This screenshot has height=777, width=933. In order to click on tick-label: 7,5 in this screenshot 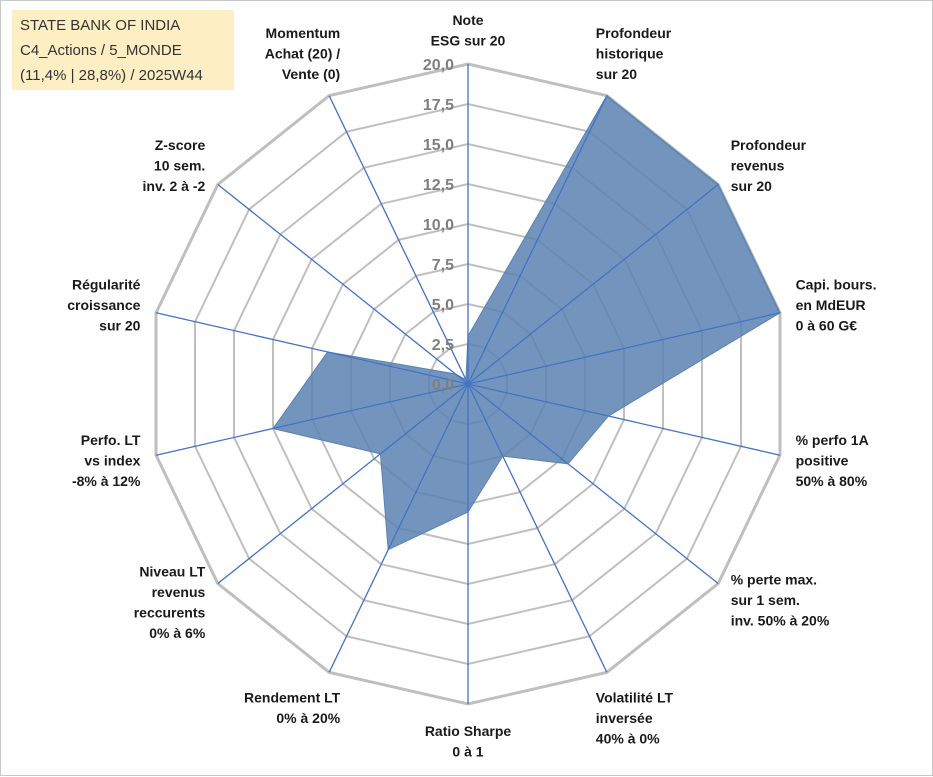, I will do `click(443, 265)`.